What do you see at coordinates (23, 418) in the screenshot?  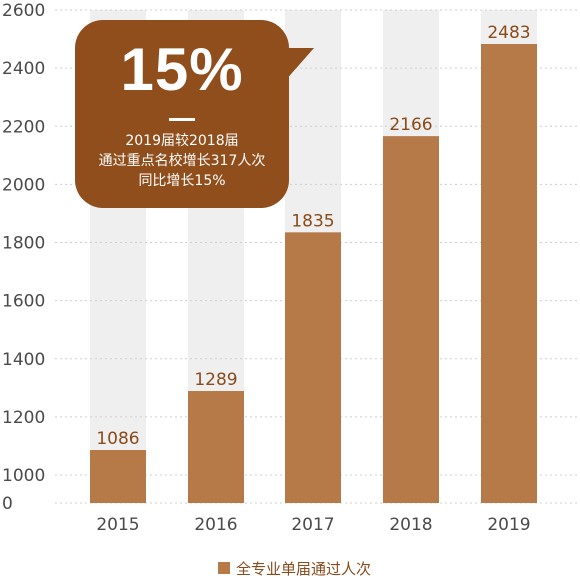 I see `y-tick-label-1200: 1200` at bounding box center [23, 418].